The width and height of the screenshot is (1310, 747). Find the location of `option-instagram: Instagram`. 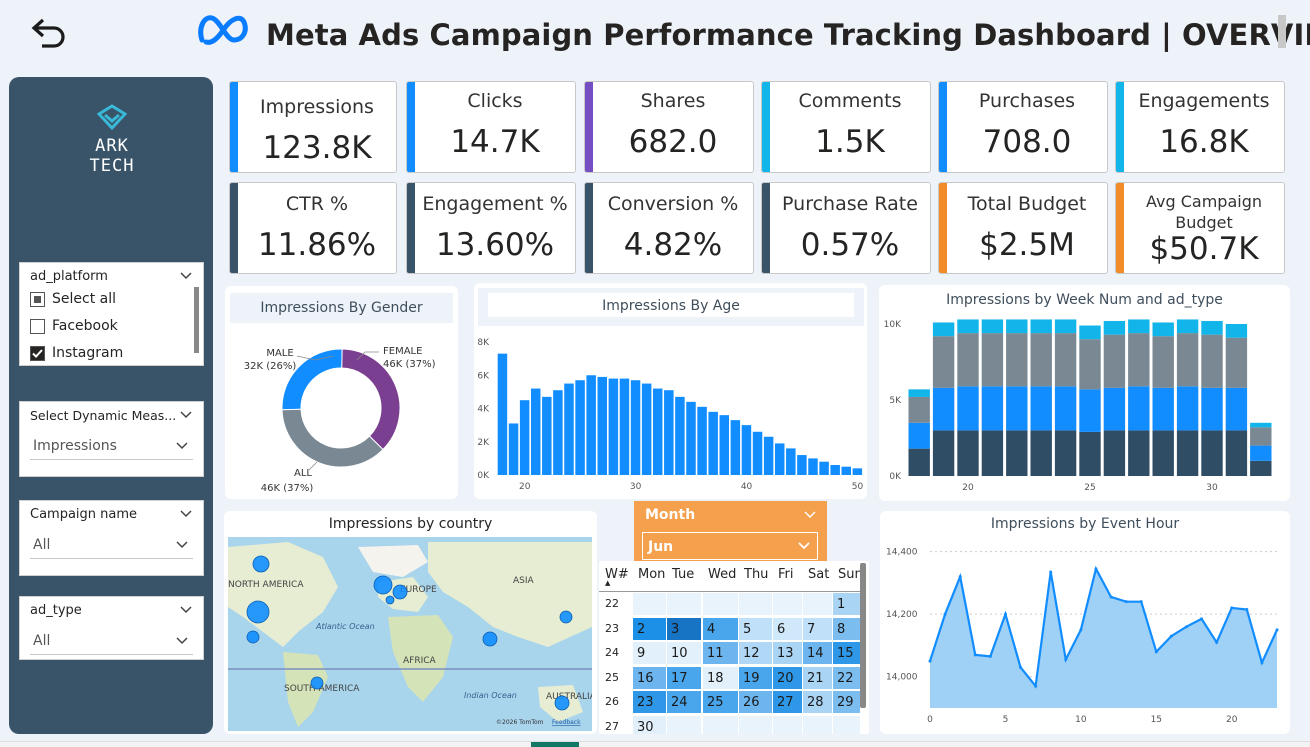

option-instagram: Instagram is located at coordinates (76, 353).